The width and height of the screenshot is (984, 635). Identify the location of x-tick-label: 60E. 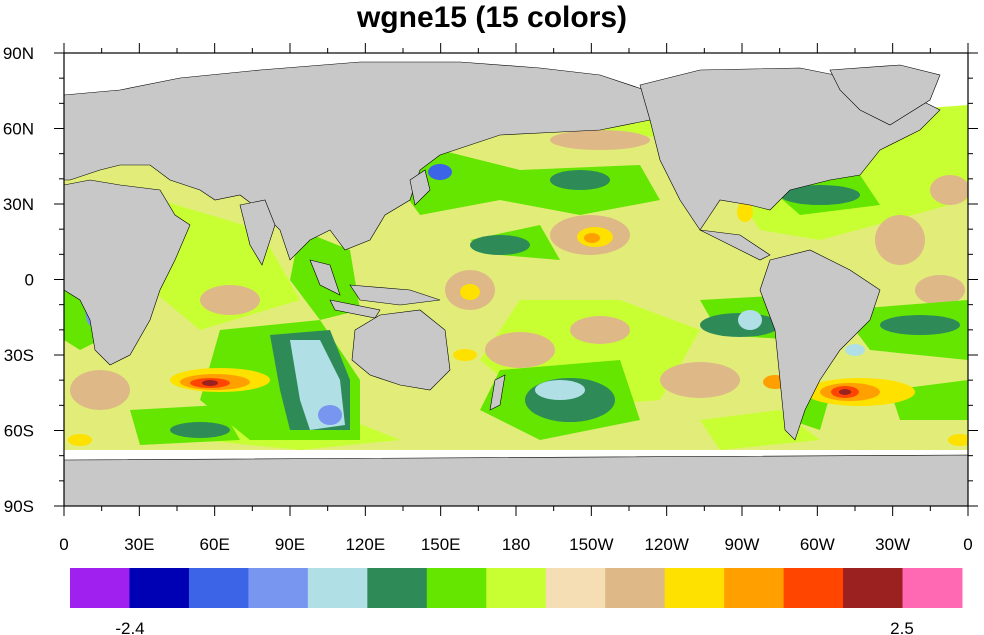
(215, 544).